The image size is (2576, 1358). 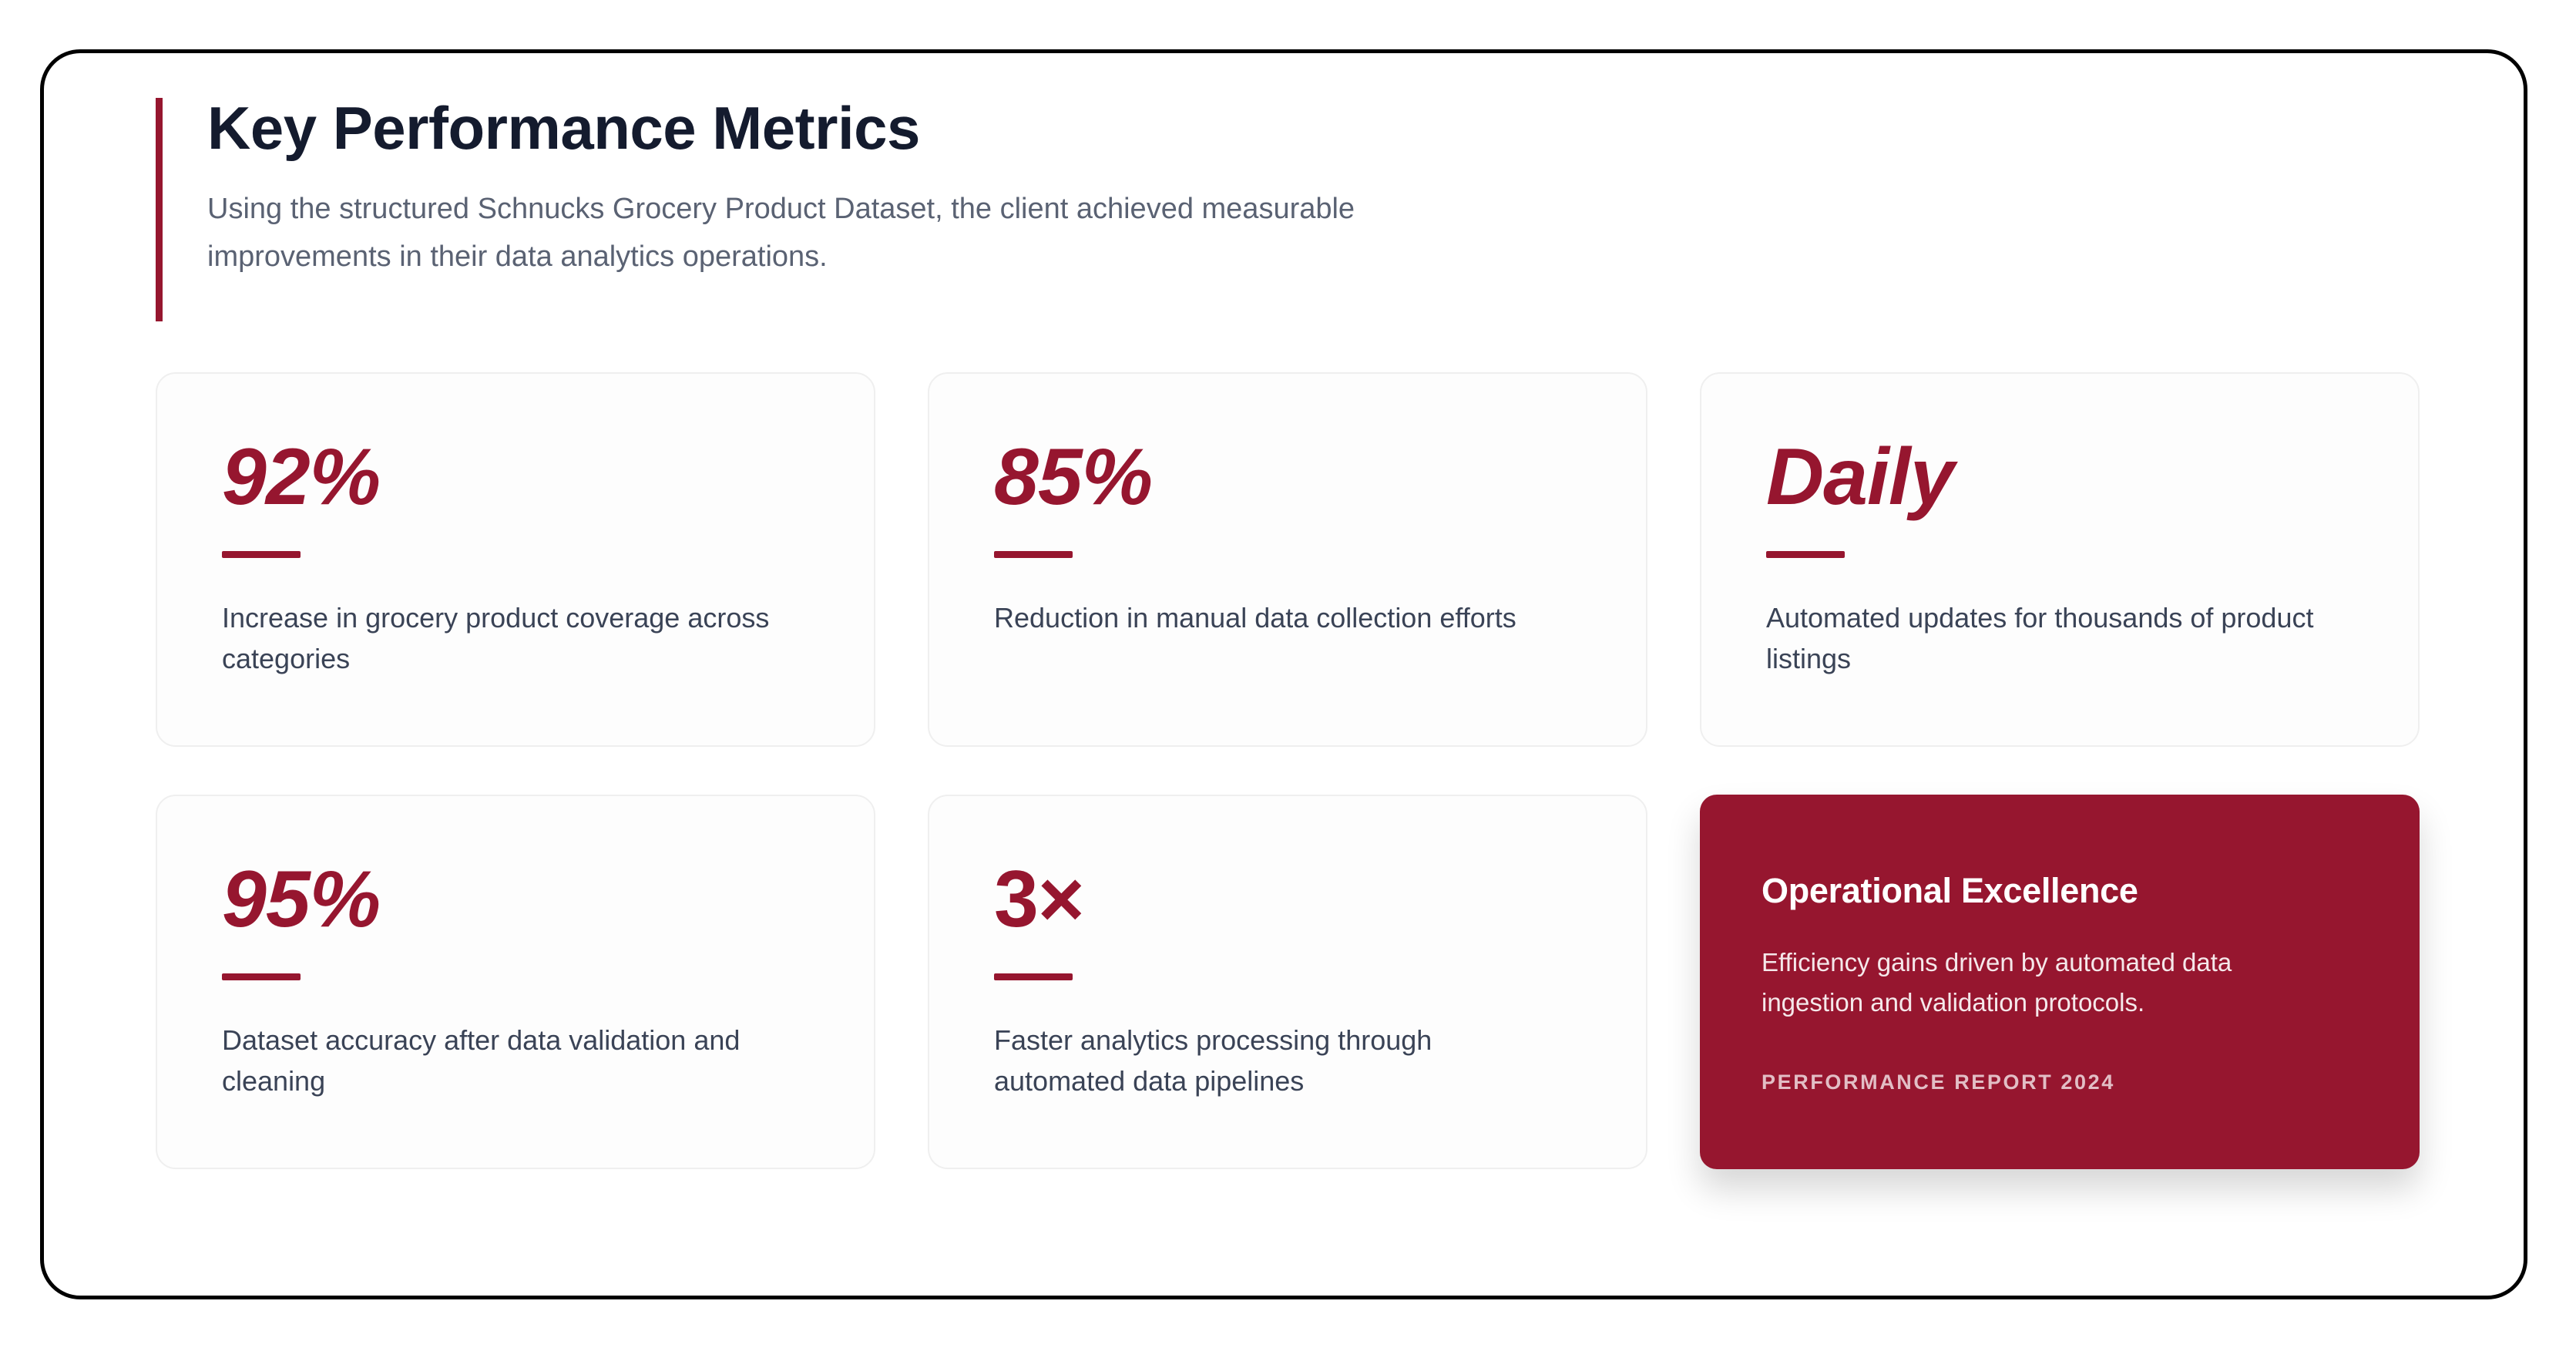 I want to click on metric-value: 95%, so click(x=301, y=899).